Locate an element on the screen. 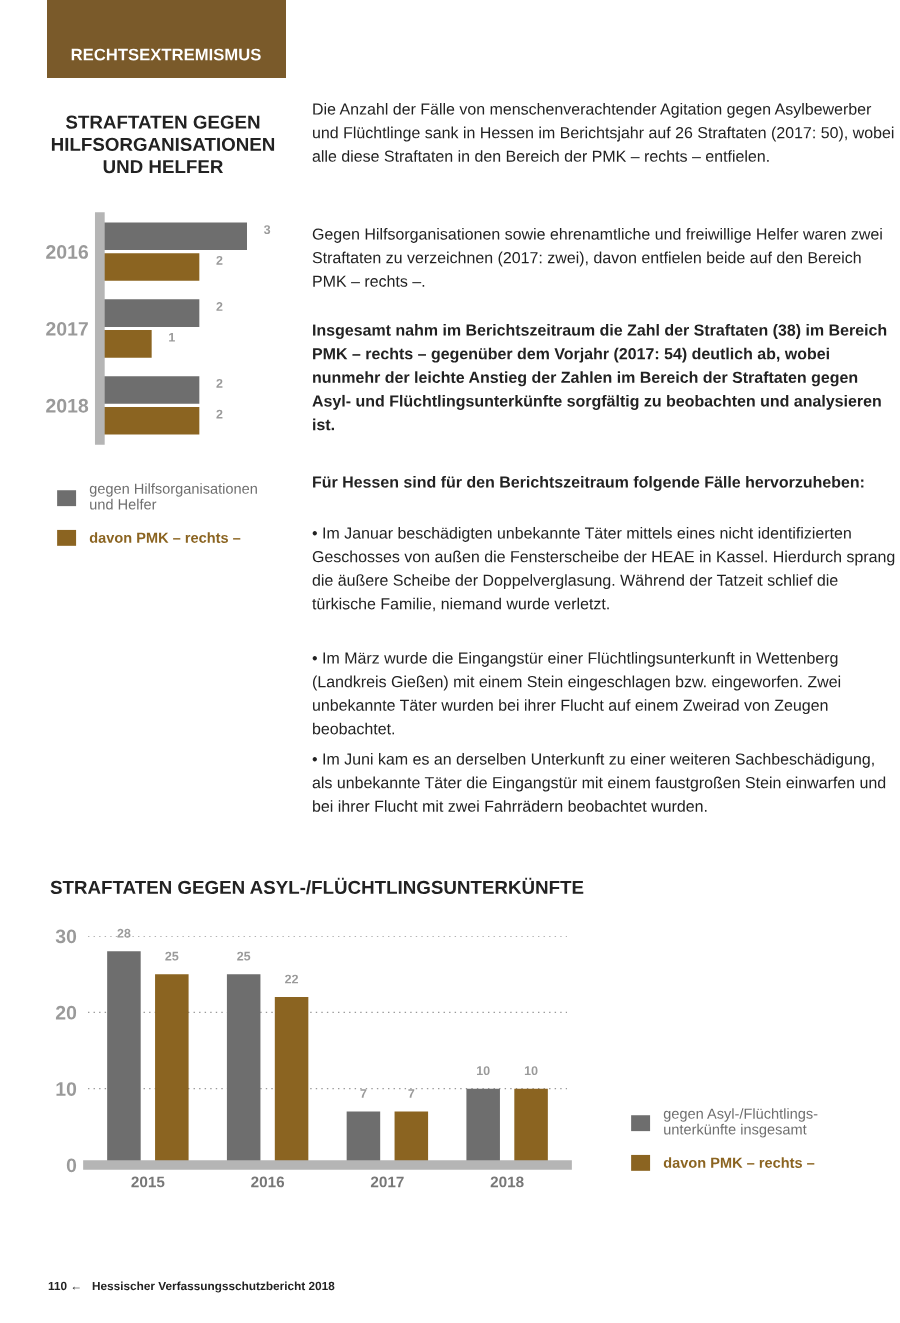 This screenshot has height=1323, width=900. text: RECHTSEXTREMISMUS is located at coordinates (166, 54).